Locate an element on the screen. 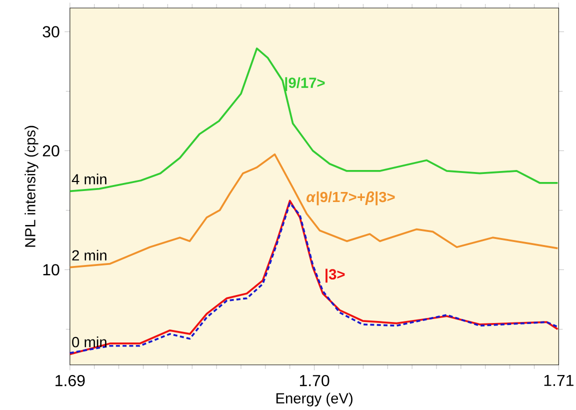 This screenshot has height=410, width=576. annotation: α|9/17>+β|3> is located at coordinates (350, 198).